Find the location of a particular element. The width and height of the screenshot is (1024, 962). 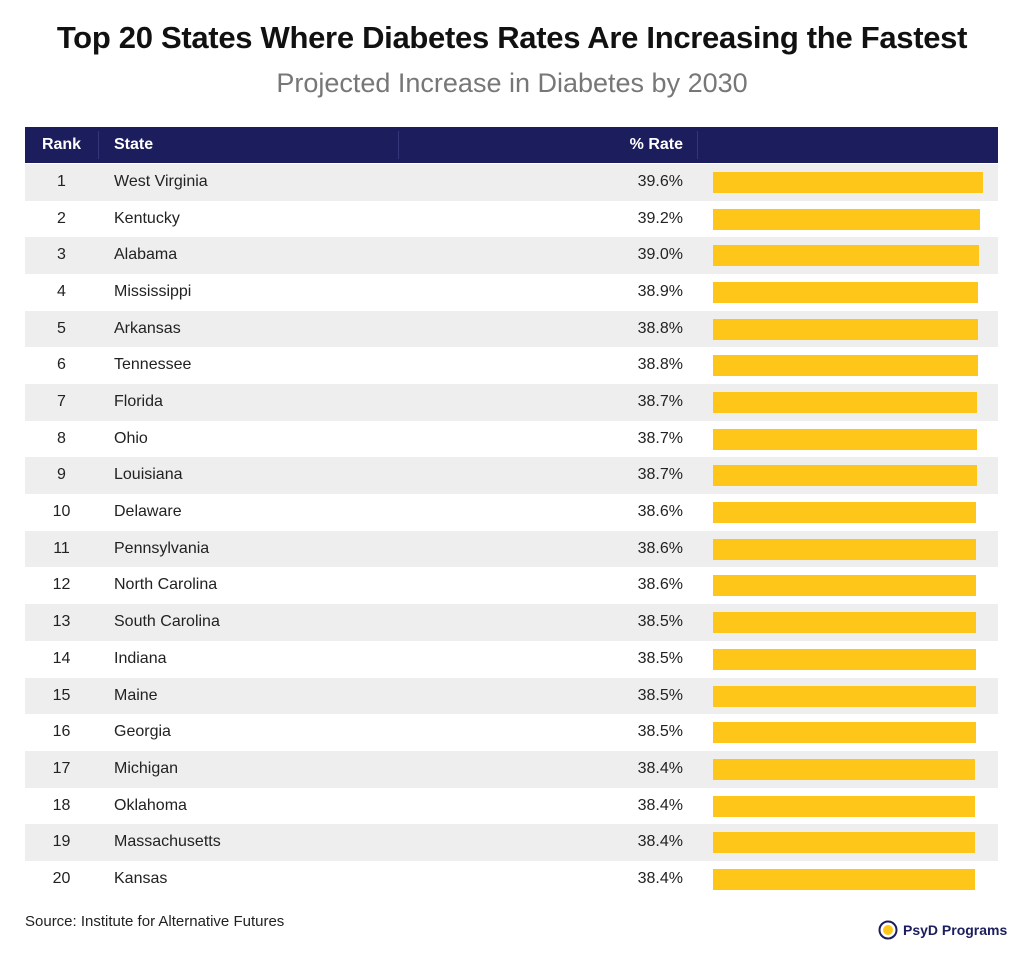

rank-cell: 6 is located at coordinates (61, 365).